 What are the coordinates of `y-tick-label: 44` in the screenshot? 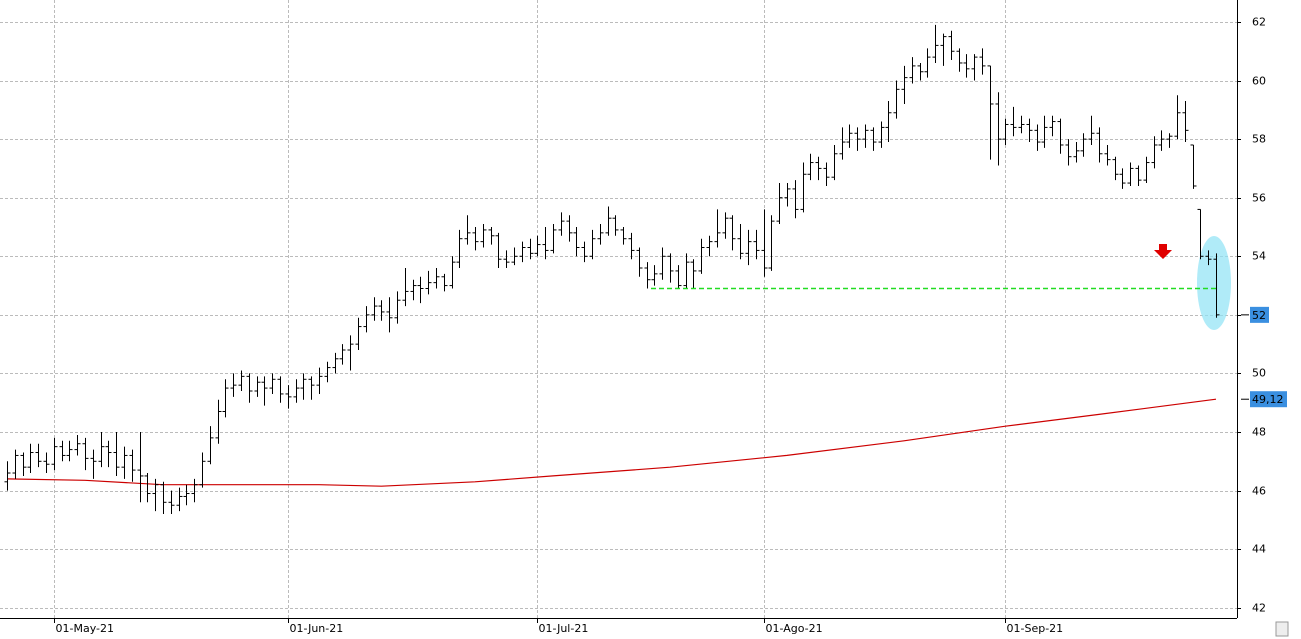 It's located at (1259, 549).